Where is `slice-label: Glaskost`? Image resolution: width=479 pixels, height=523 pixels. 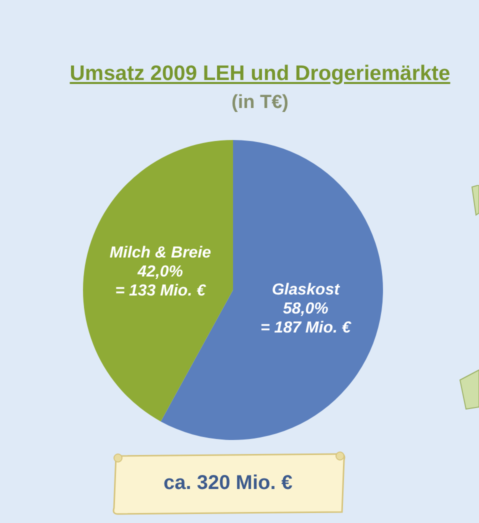
slice-label: Glaskost is located at coordinates (306, 289).